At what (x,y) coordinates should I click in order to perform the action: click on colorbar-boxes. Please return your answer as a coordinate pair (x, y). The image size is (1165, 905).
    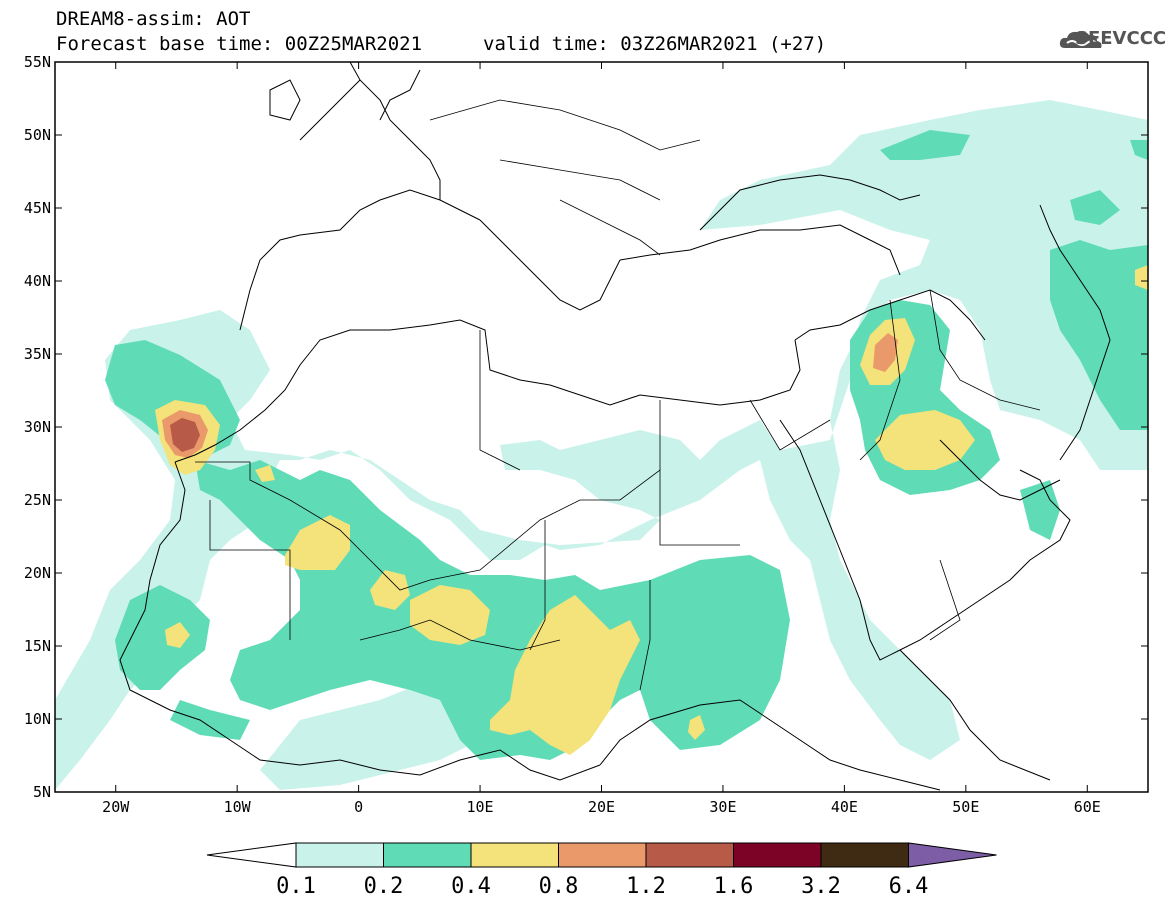
    Looking at the image, I should click on (601, 855).